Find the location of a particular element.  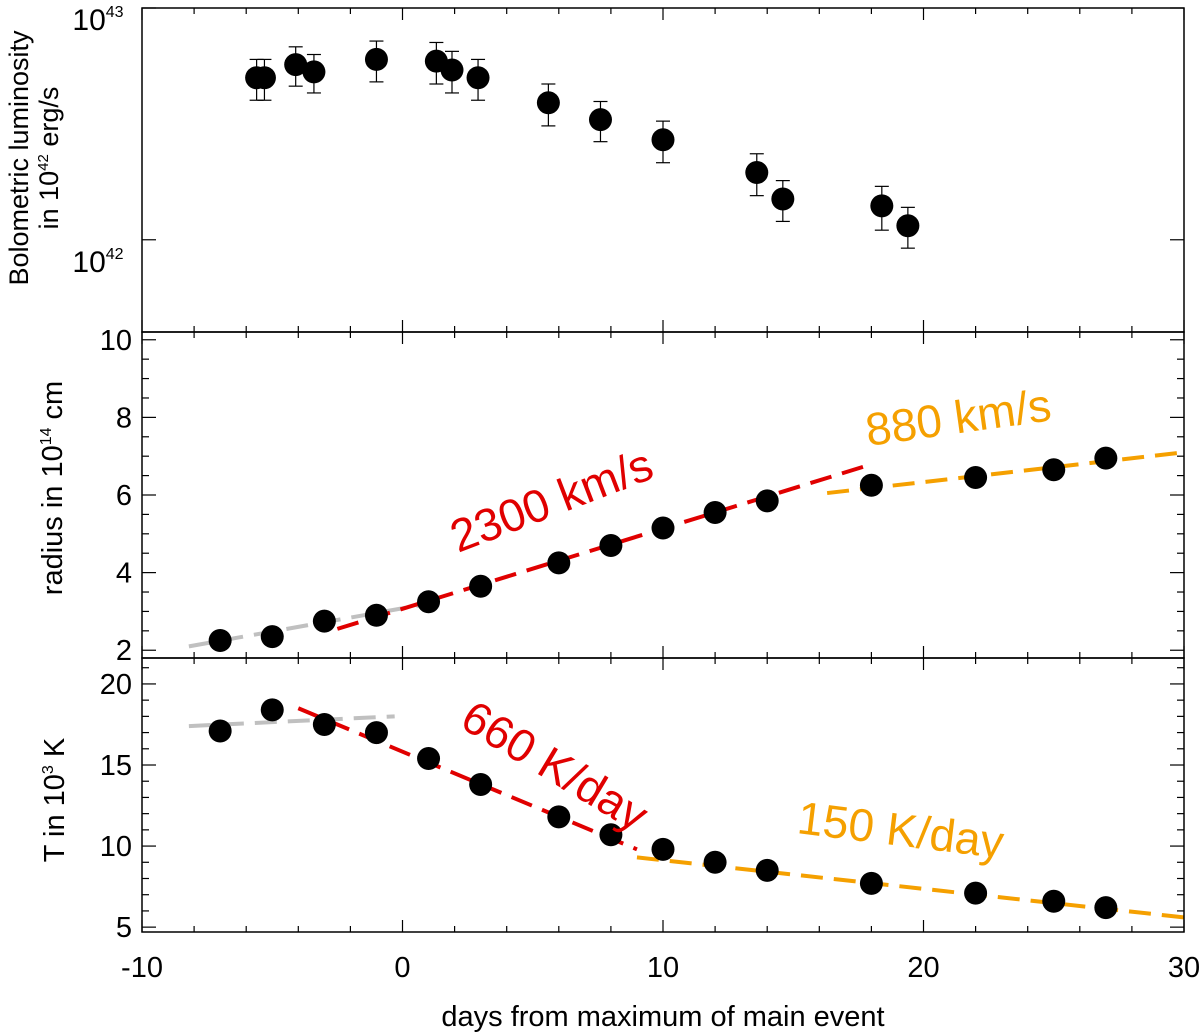

x-tick-label: 30 is located at coordinates (1184, 968).